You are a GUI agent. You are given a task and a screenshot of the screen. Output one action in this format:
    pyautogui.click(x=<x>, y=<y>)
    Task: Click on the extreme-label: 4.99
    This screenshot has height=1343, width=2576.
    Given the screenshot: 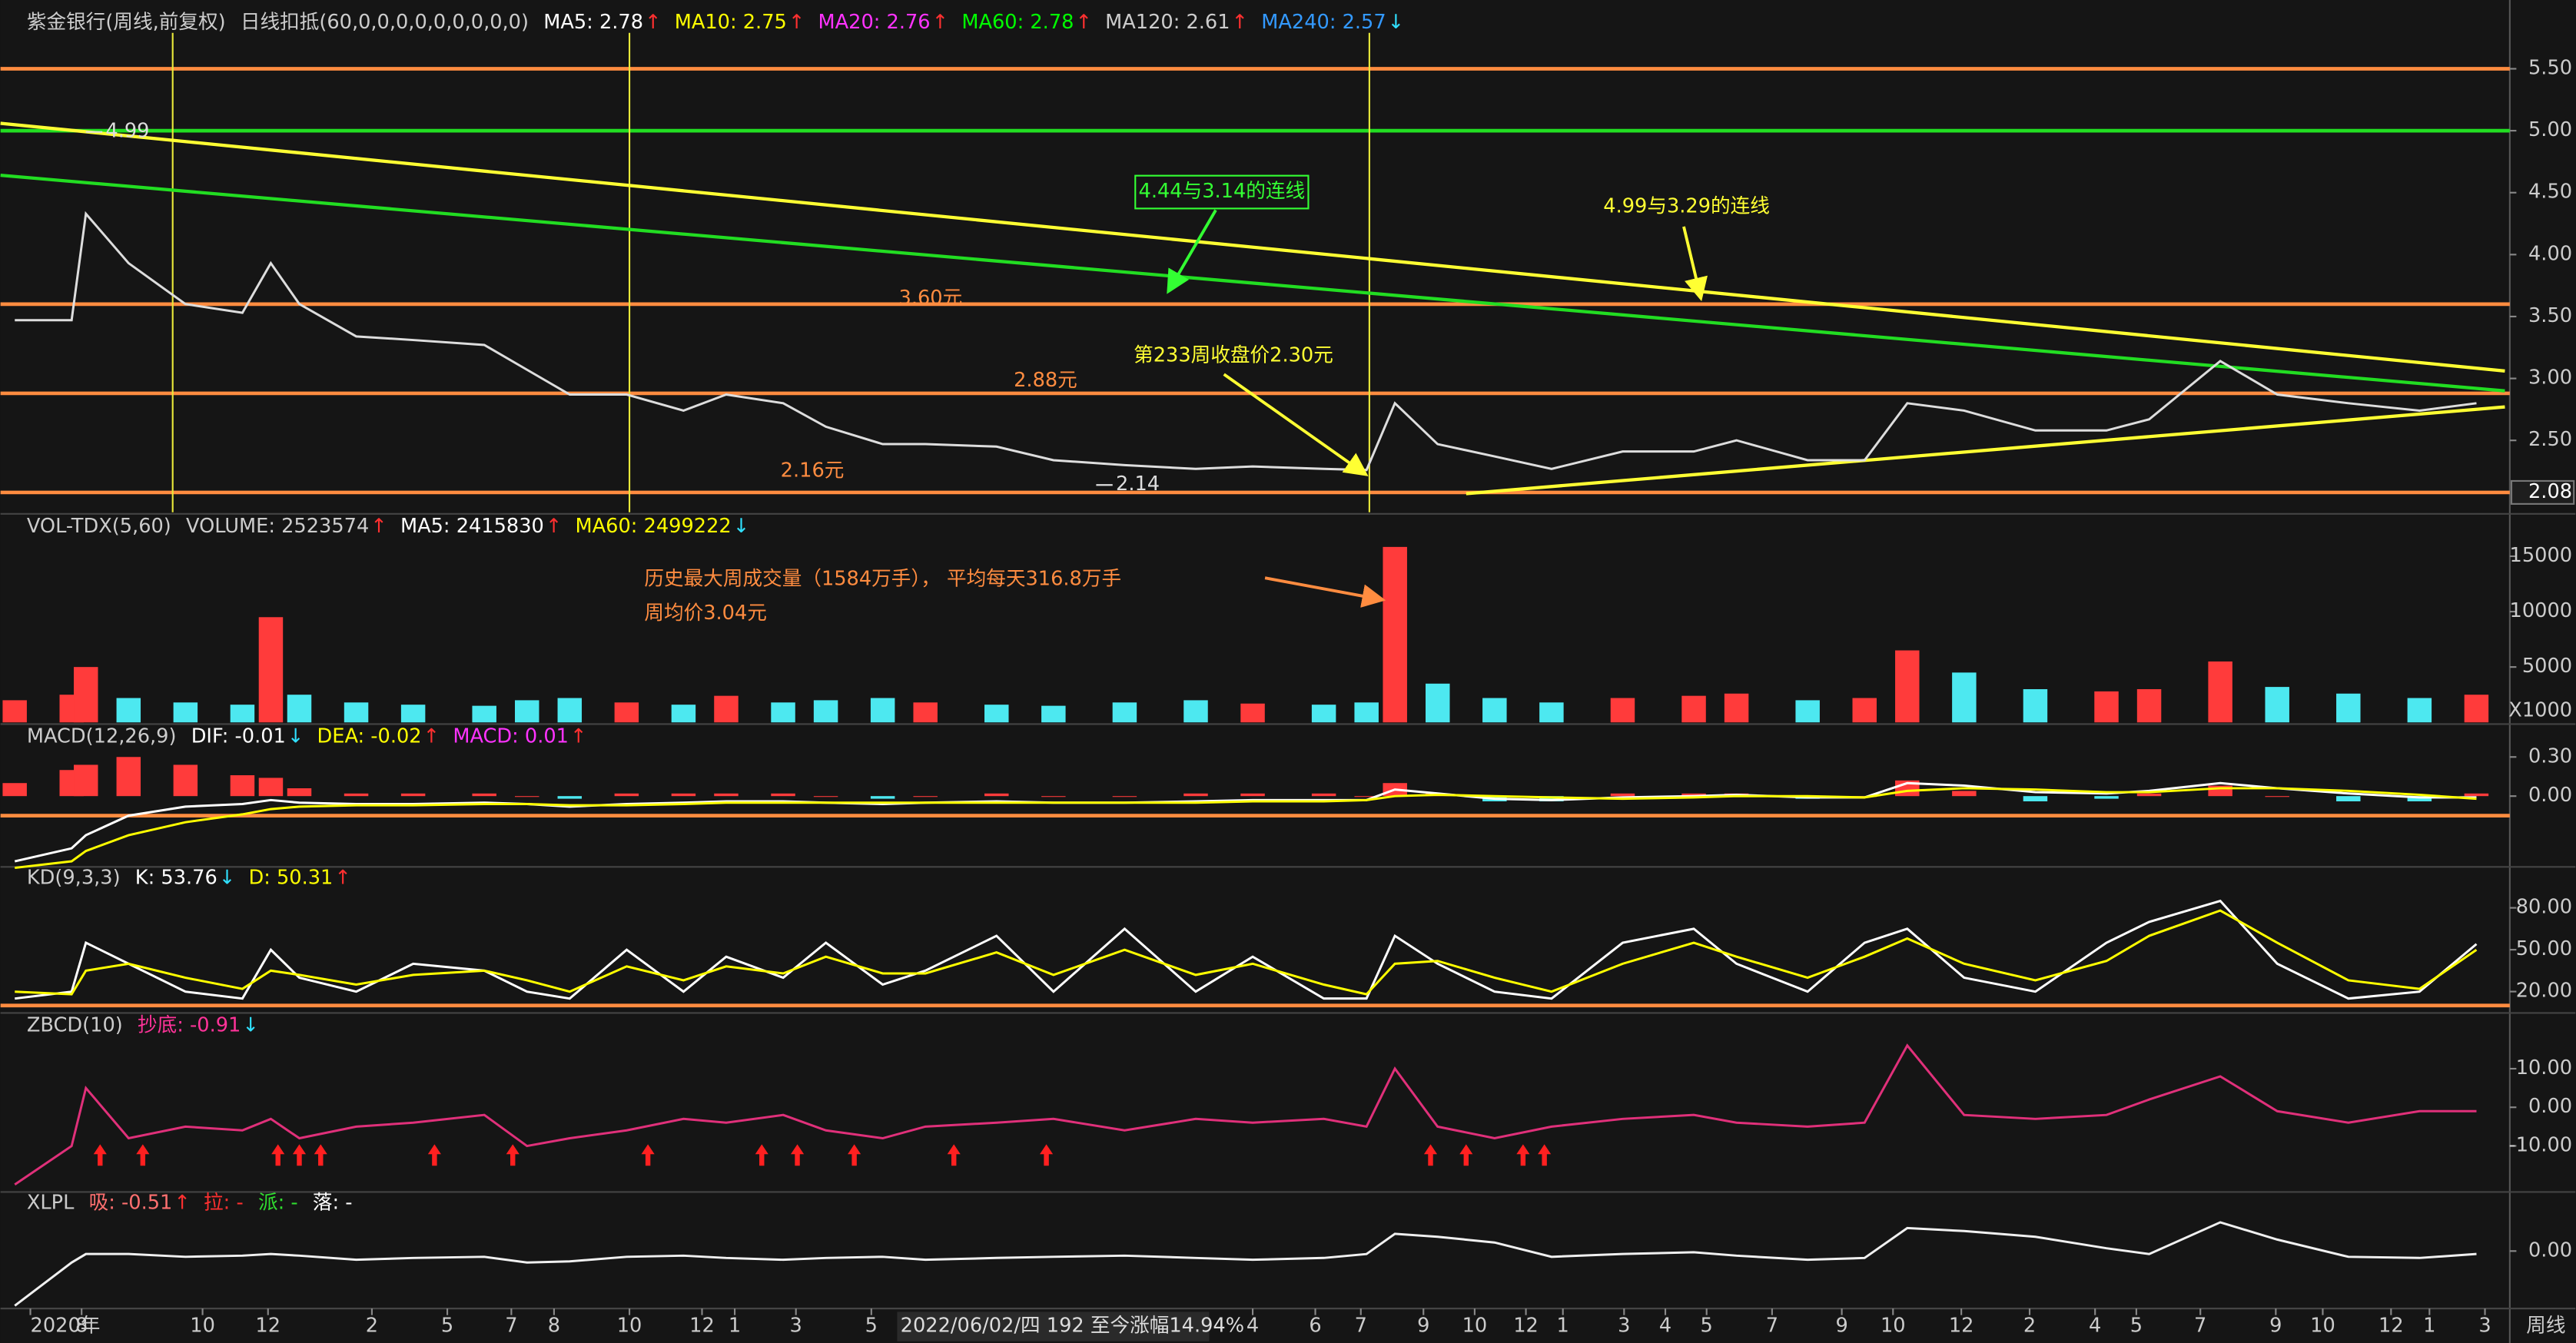 What is the action you would take?
    pyautogui.click(x=127, y=131)
    